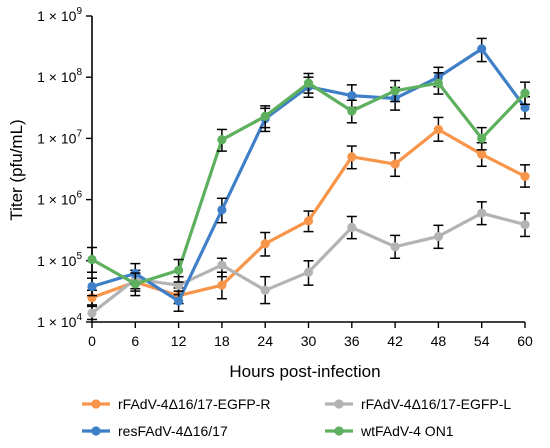 This screenshot has height=448, width=550. Describe the element at coordinates (179, 341) in the screenshot. I see `x-tick-label: 12` at that location.